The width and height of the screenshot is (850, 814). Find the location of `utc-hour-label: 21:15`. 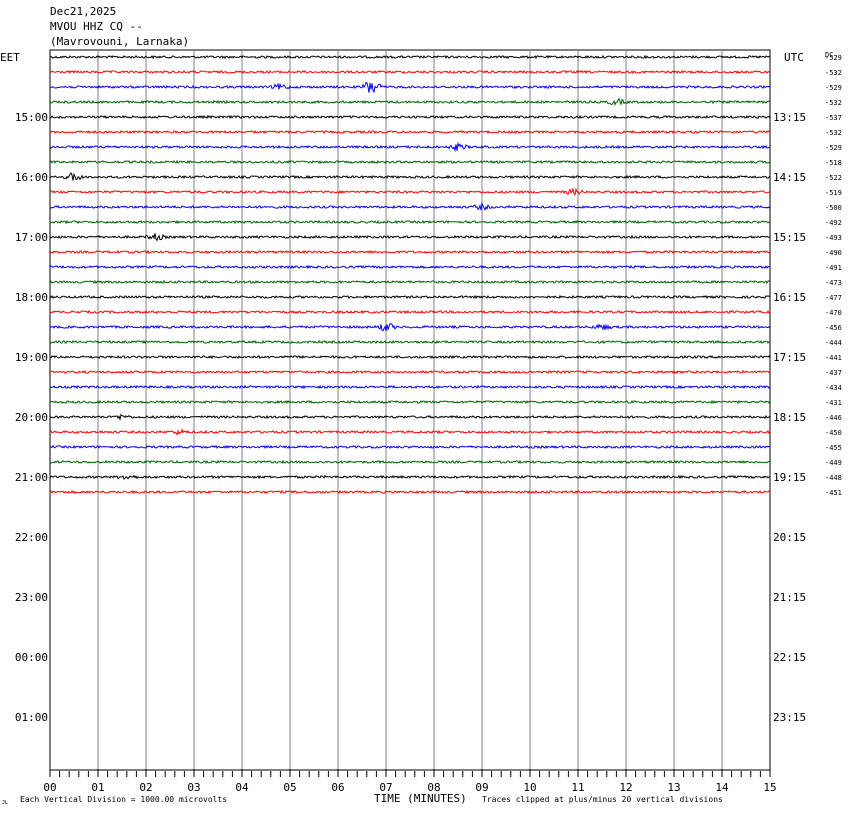

utc-hour-label: 21:15 is located at coordinates (789, 597).